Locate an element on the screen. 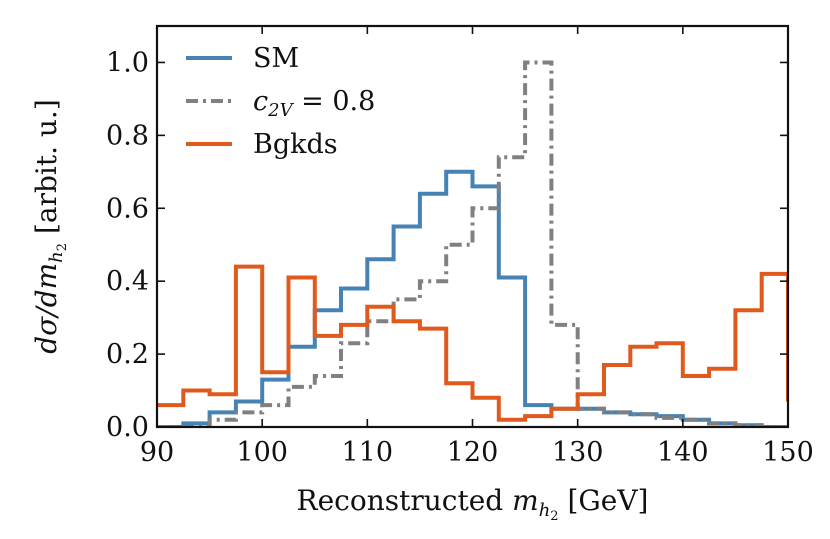  legend: SM c2V = 0.8 Bgkds is located at coordinates (280, 101).